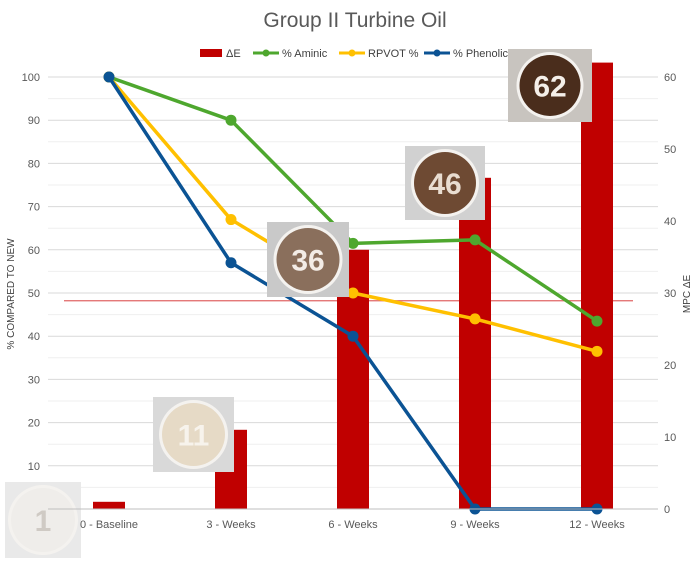 The width and height of the screenshot is (700, 567). What do you see at coordinates (475, 525) in the screenshot?
I see `x-tick-label: 9 - Weeks` at bounding box center [475, 525].